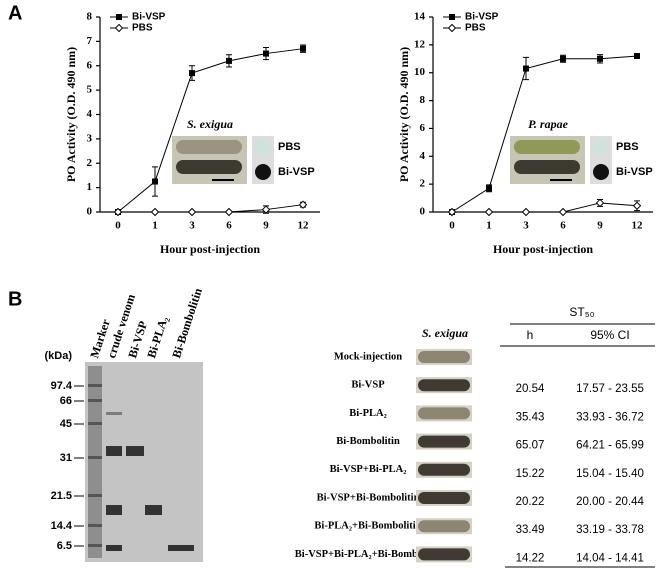  What do you see at coordinates (62, 526) in the screenshot?
I see `marker-size: 14.4` at bounding box center [62, 526].